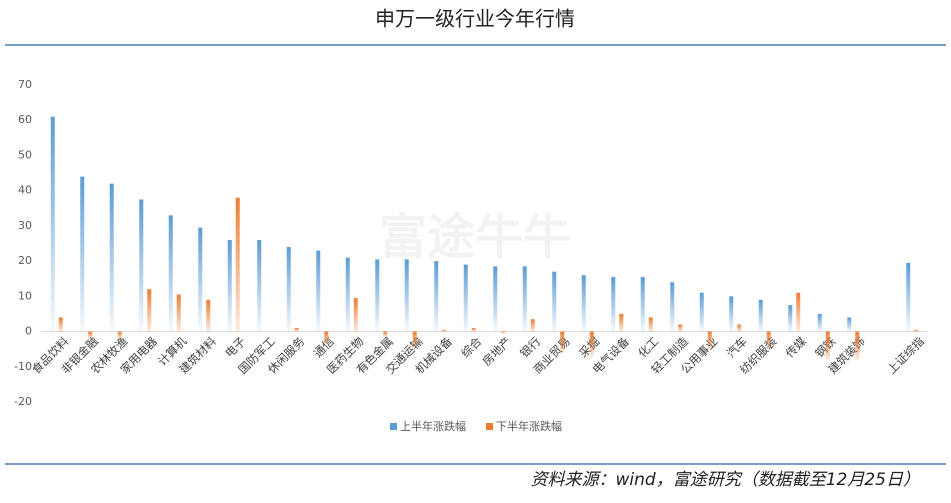  I want to click on legend-label: 上半年涨跌幅, so click(433, 426).